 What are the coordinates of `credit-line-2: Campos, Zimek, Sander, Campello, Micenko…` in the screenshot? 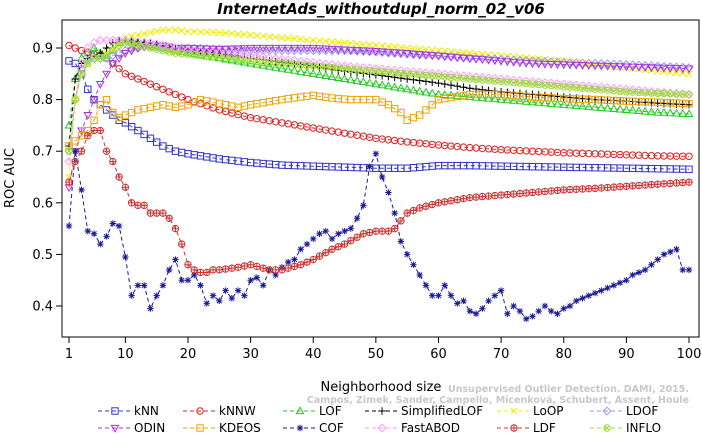 It's located at (498, 400).